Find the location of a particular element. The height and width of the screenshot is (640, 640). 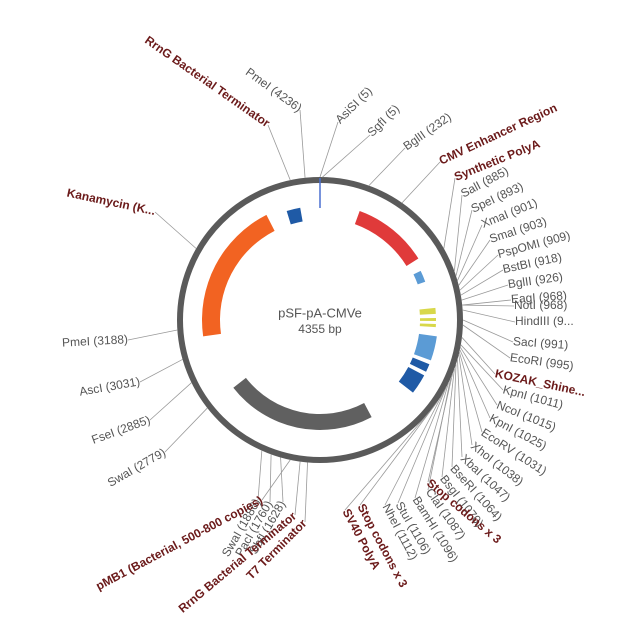

site-label: PmeI (3188) is located at coordinates (95, 340).